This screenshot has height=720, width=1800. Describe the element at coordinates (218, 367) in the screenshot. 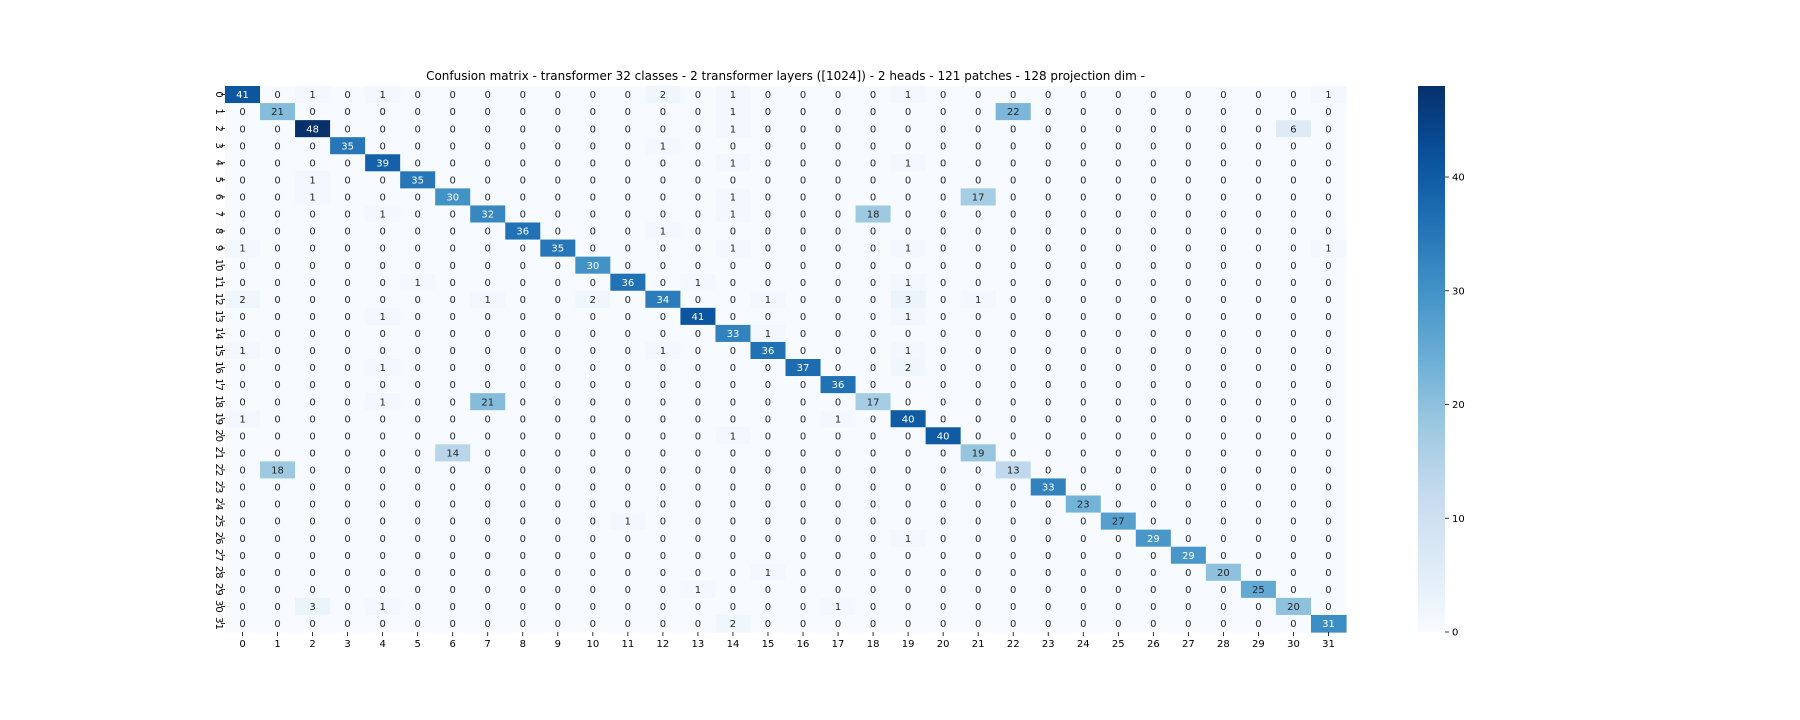

I see `y-tick-label: 16` at that location.